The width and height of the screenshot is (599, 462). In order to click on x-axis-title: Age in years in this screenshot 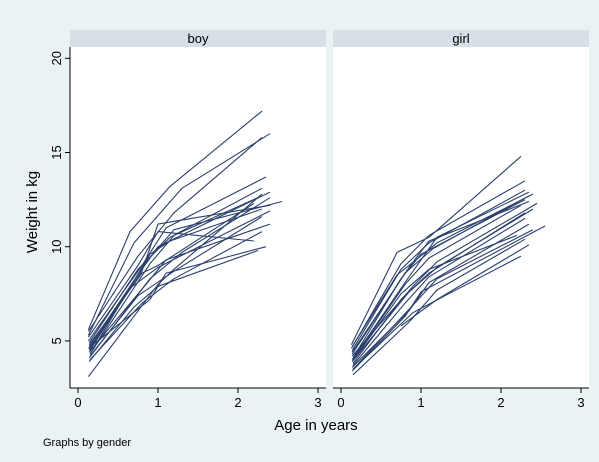, I will do `click(315, 425)`.